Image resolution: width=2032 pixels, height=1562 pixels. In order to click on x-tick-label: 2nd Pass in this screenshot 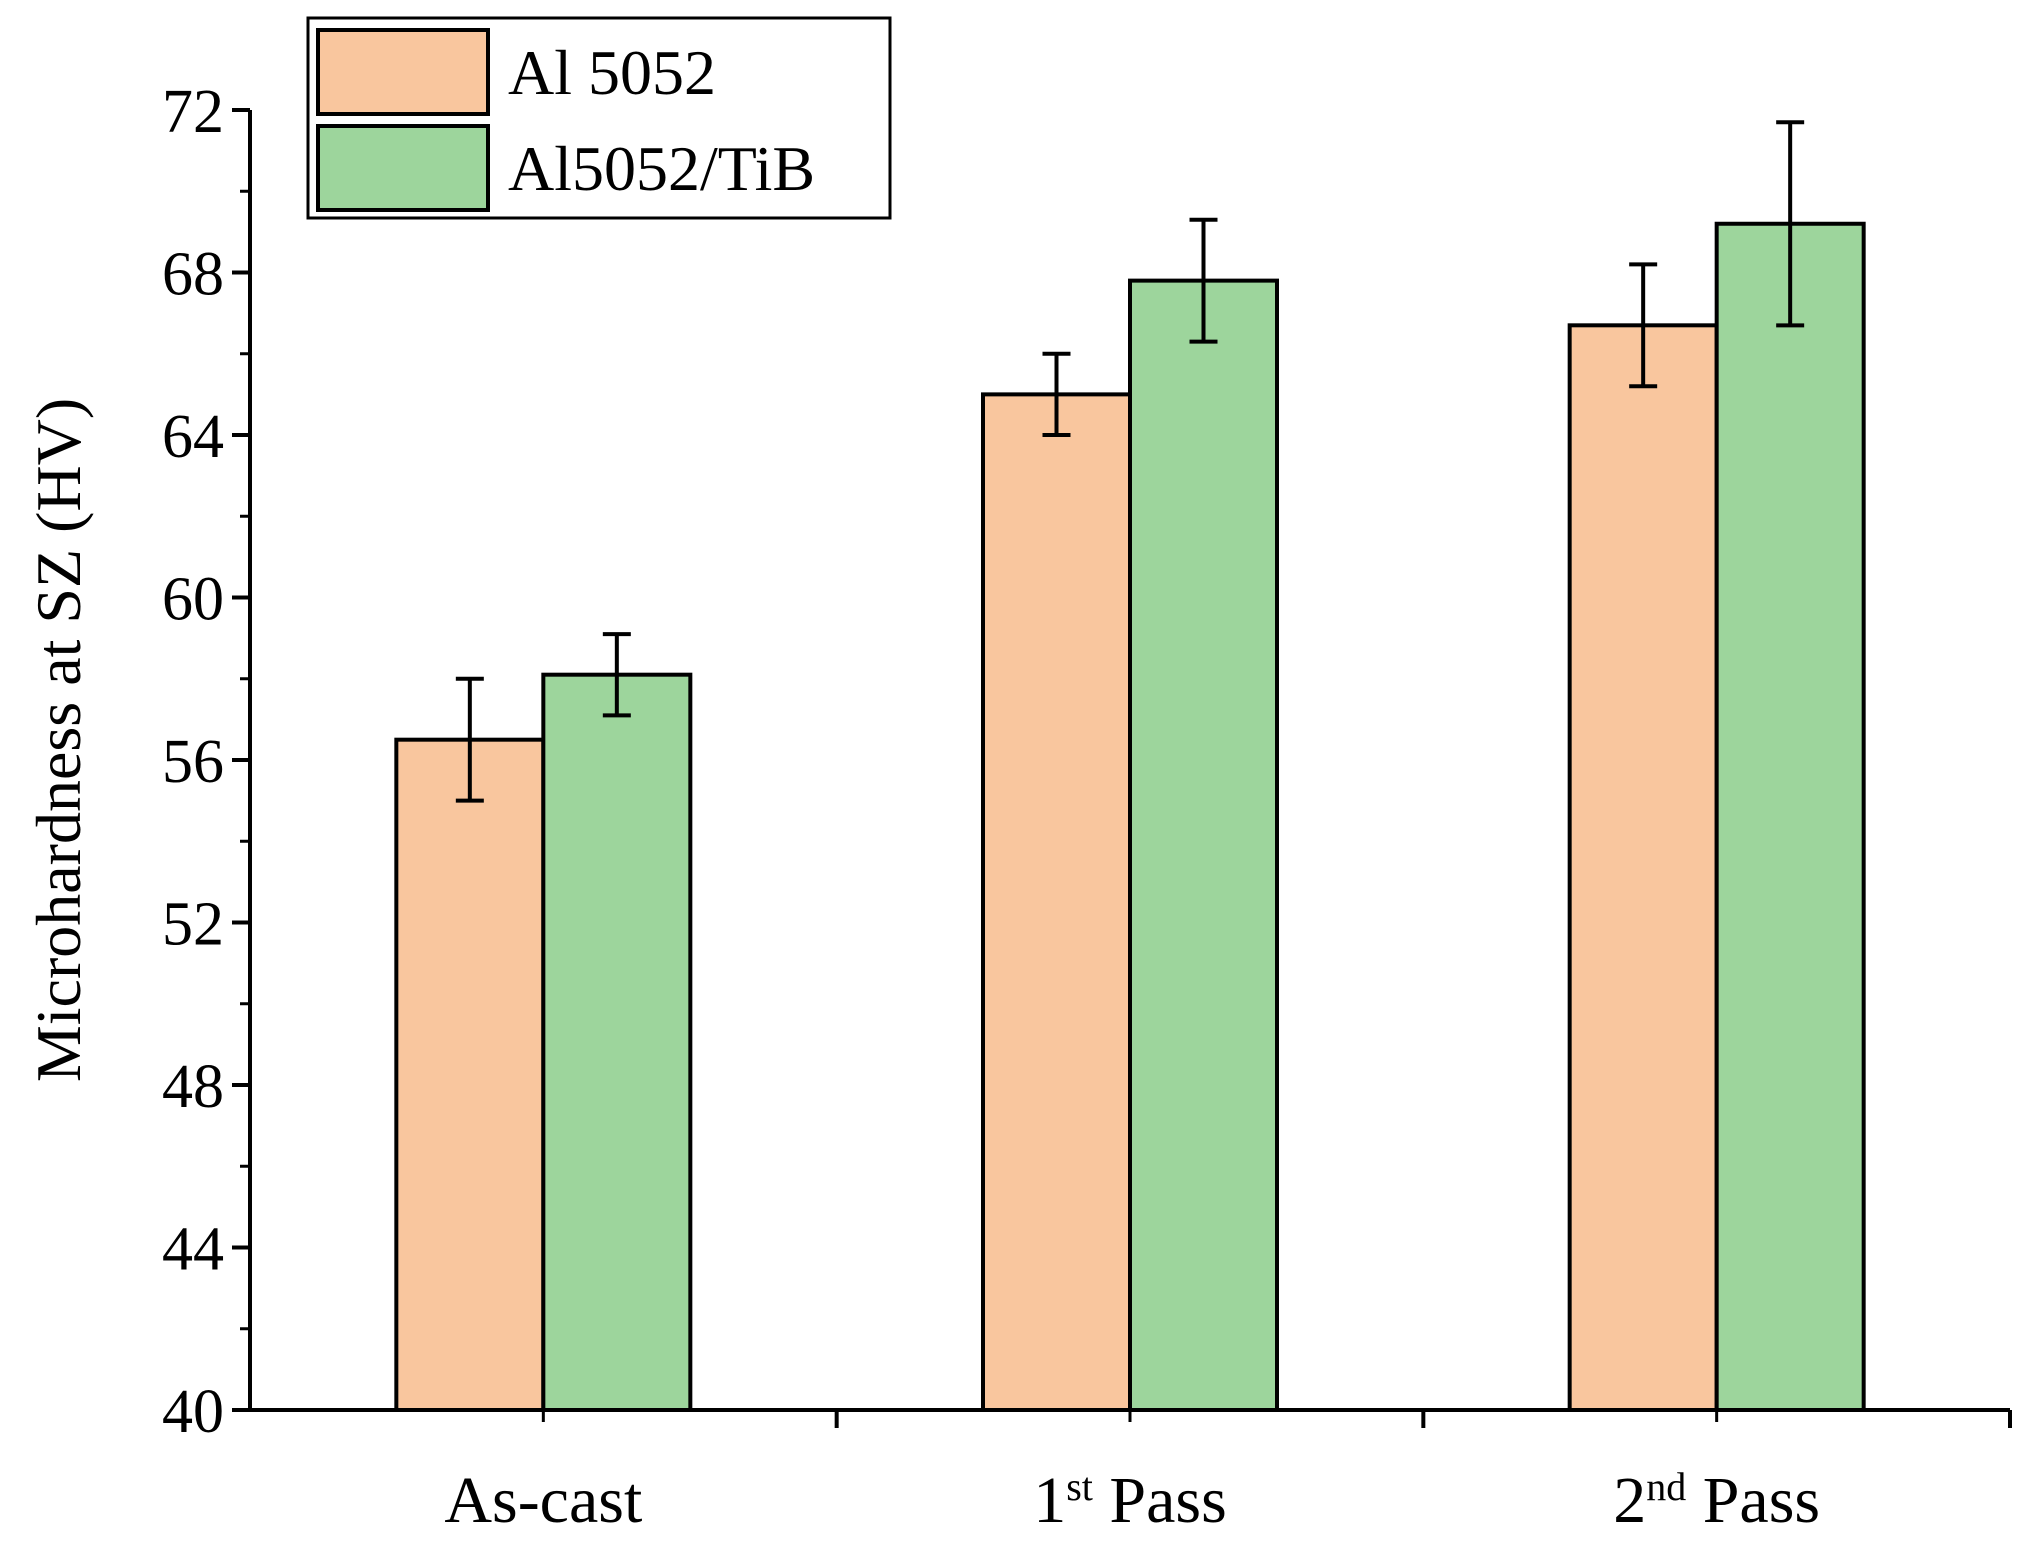, I will do `click(1716, 1501)`.